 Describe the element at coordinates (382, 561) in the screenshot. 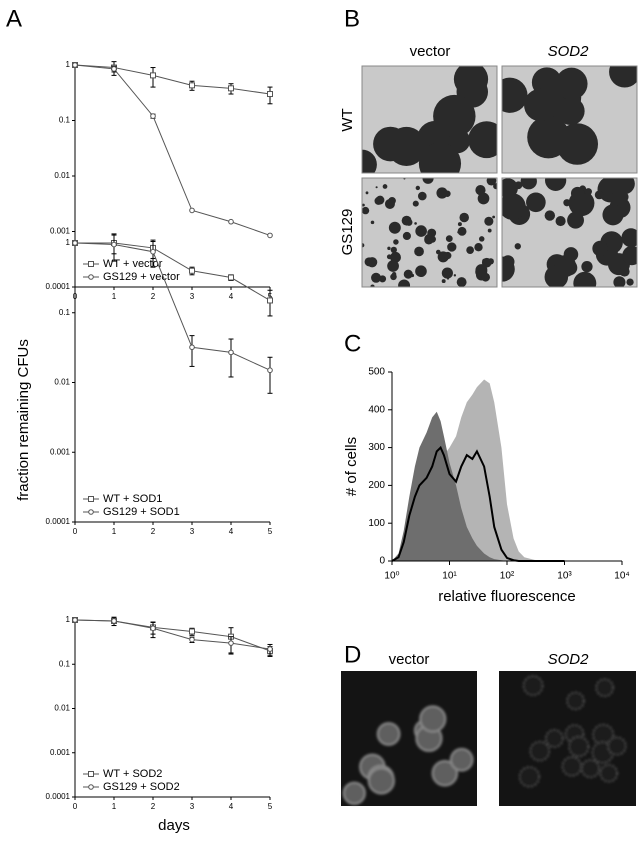

I see `y-tick-label: 0` at that location.